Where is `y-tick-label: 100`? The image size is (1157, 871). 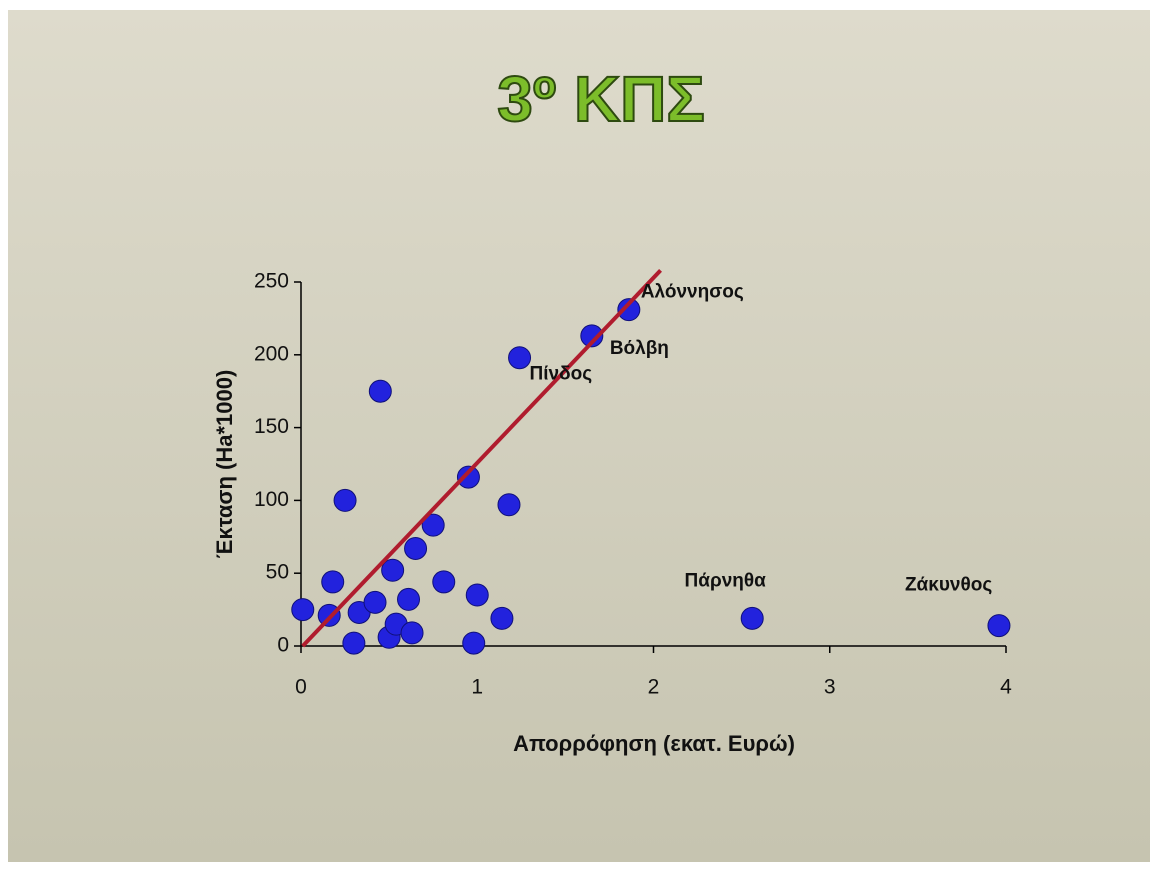 y-tick-label: 100 is located at coordinates (271, 499).